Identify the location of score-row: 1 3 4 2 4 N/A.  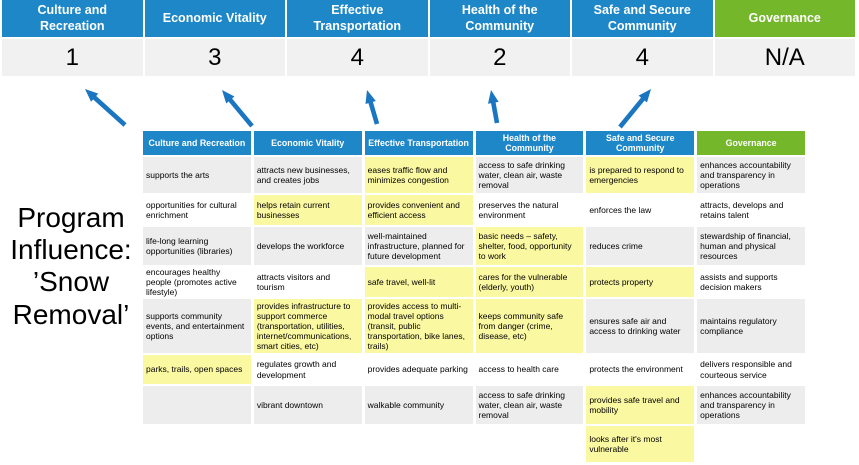
(428, 57).